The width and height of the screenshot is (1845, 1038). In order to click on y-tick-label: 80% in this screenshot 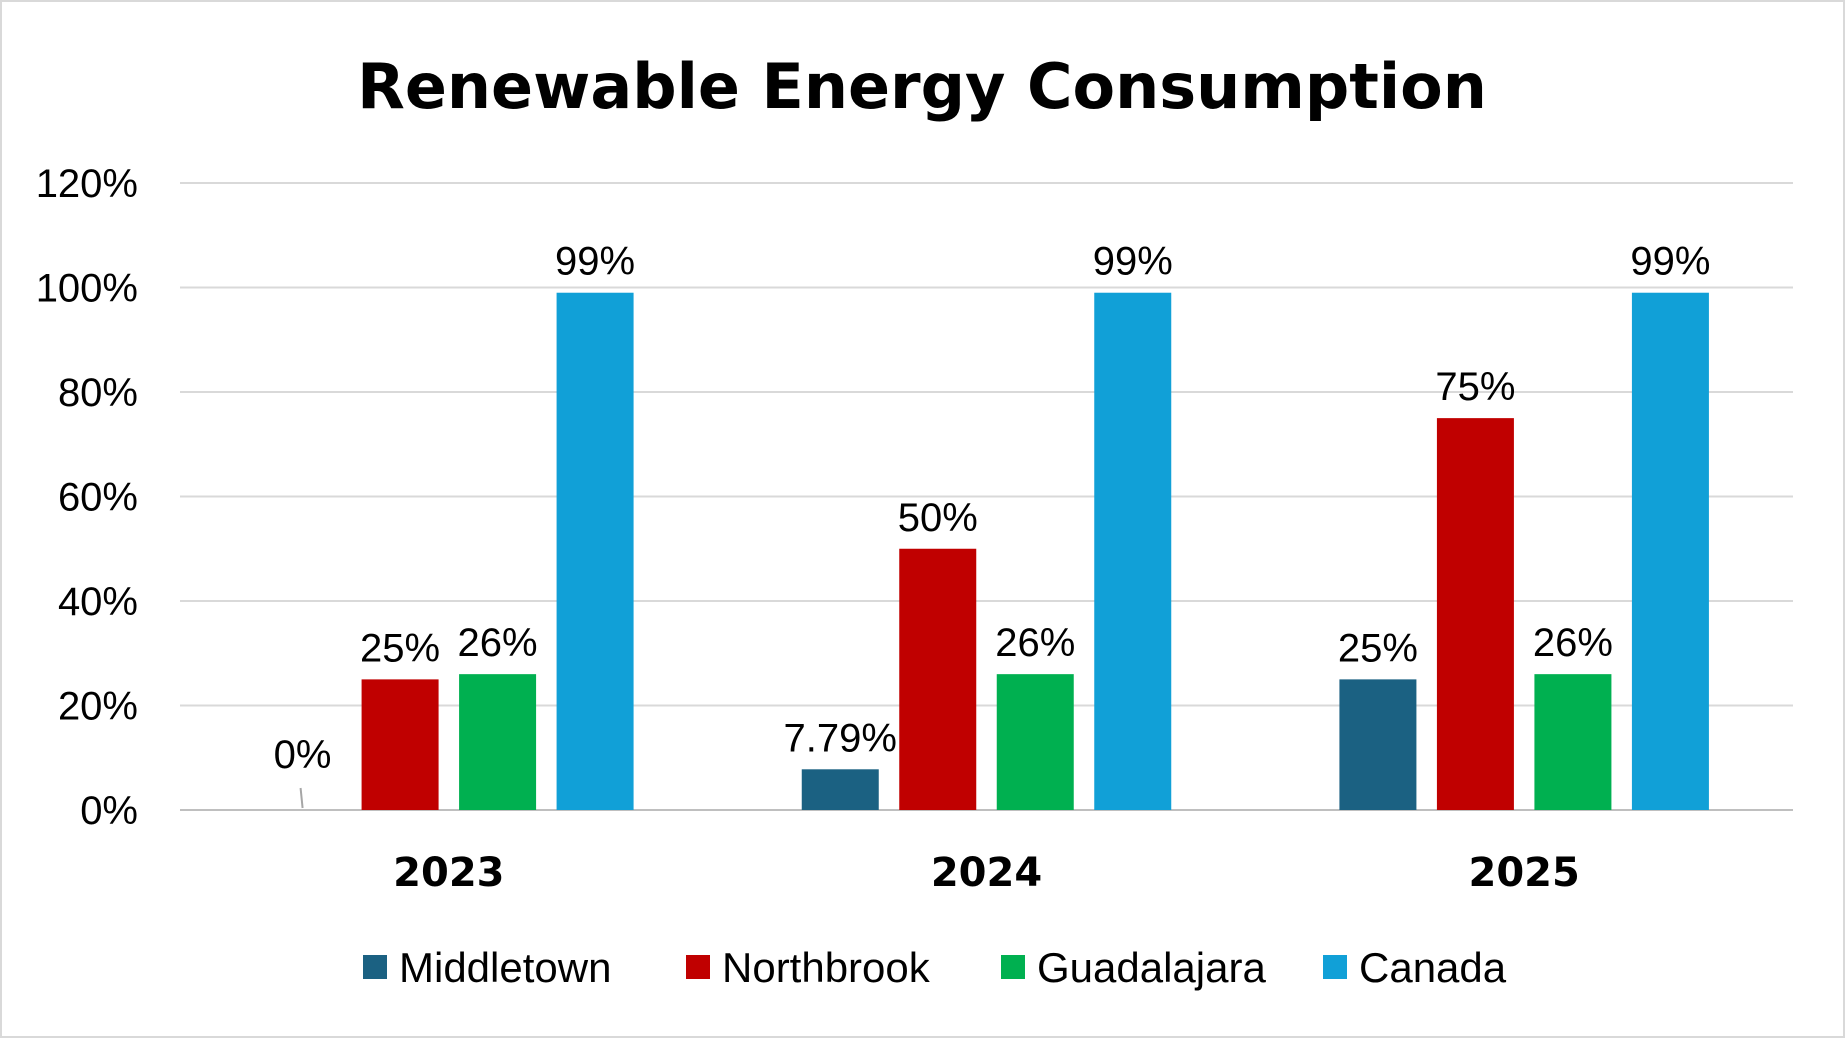, I will do `click(98, 393)`.